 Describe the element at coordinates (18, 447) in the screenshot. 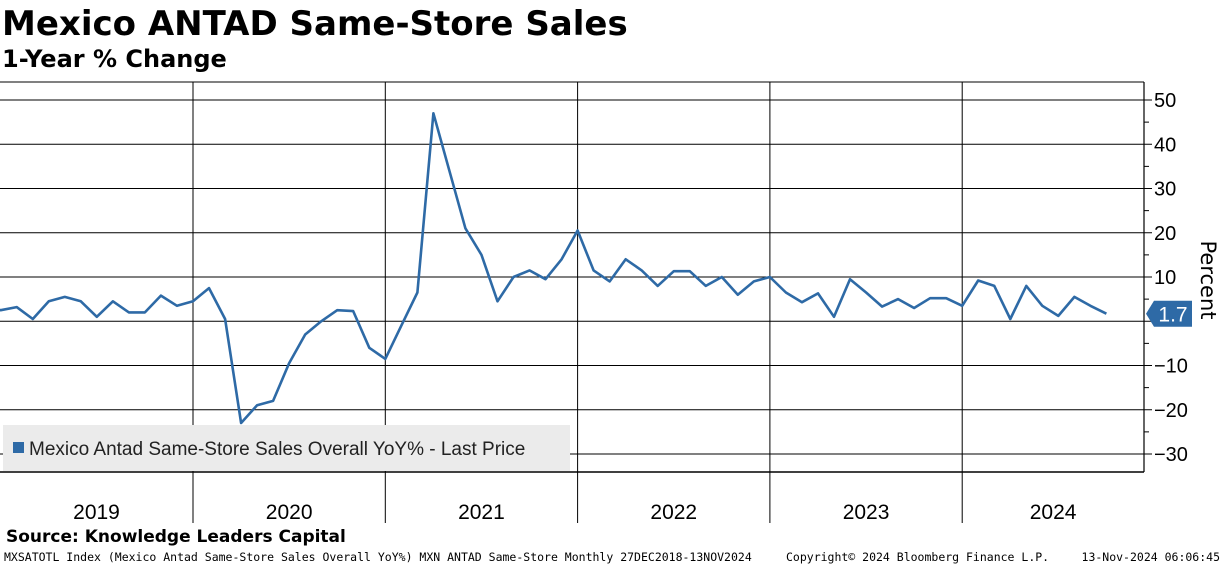

I see `legend-swatch` at that location.